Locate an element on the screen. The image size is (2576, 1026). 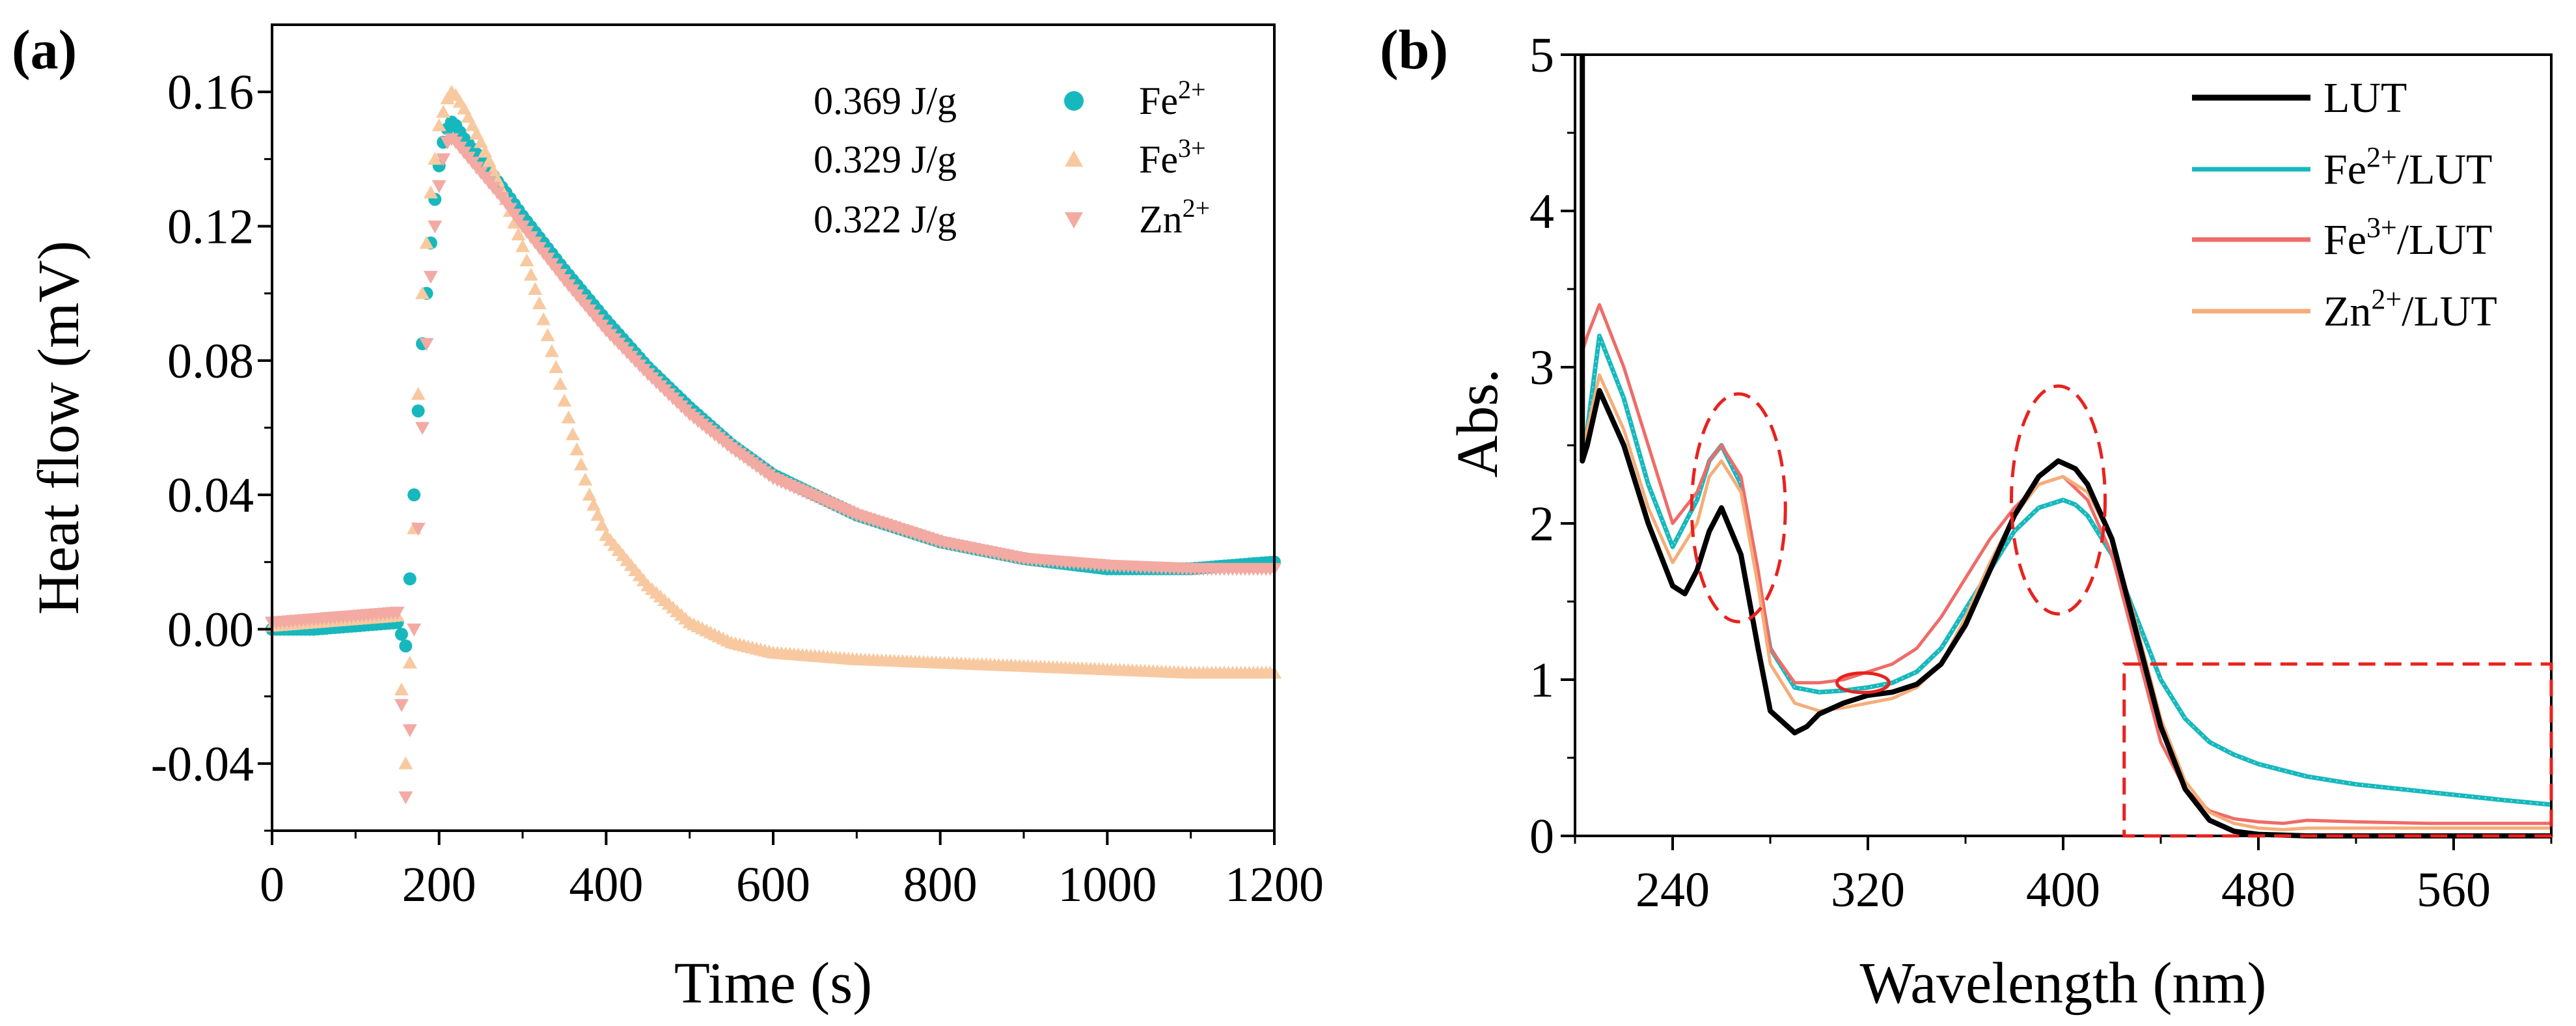
legend-label: Fe3+ is located at coordinates (1173, 157).